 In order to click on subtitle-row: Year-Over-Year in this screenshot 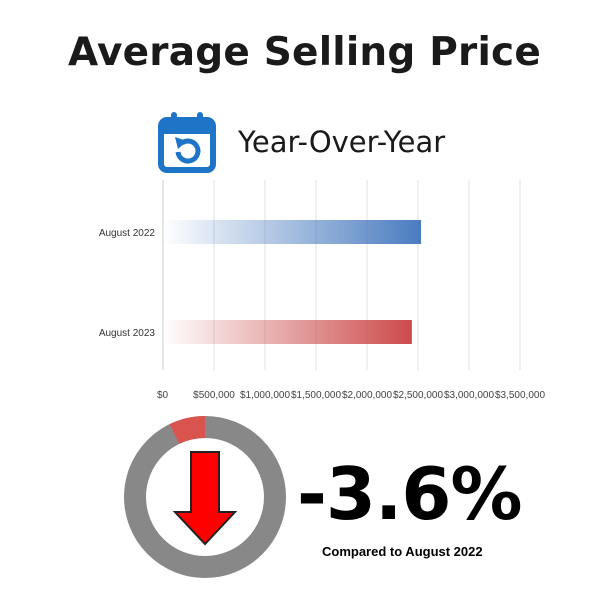, I will do `click(301, 142)`.